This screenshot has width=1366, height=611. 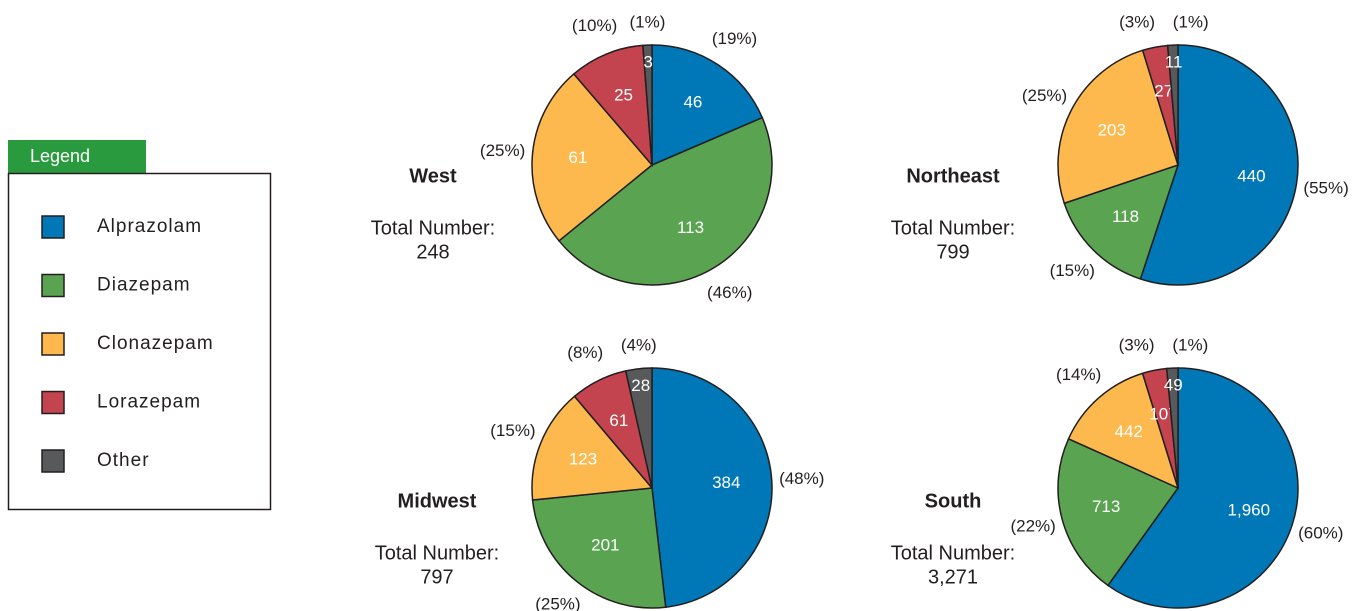 What do you see at coordinates (155, 343) in the screenshot?
I see `legend-label: Clonazepam` at bounding box center [155, 343].